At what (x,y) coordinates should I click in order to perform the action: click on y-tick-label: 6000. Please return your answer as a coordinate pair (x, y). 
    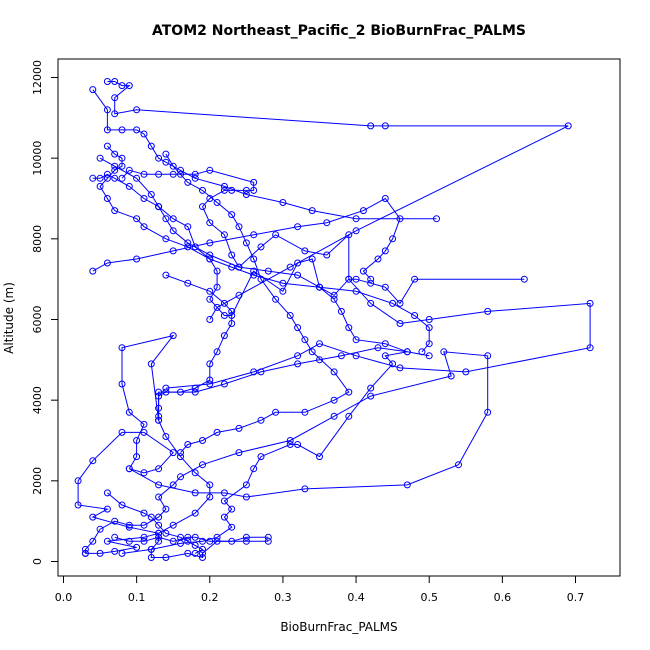
    Looking at the image, I should click on (37, 320).